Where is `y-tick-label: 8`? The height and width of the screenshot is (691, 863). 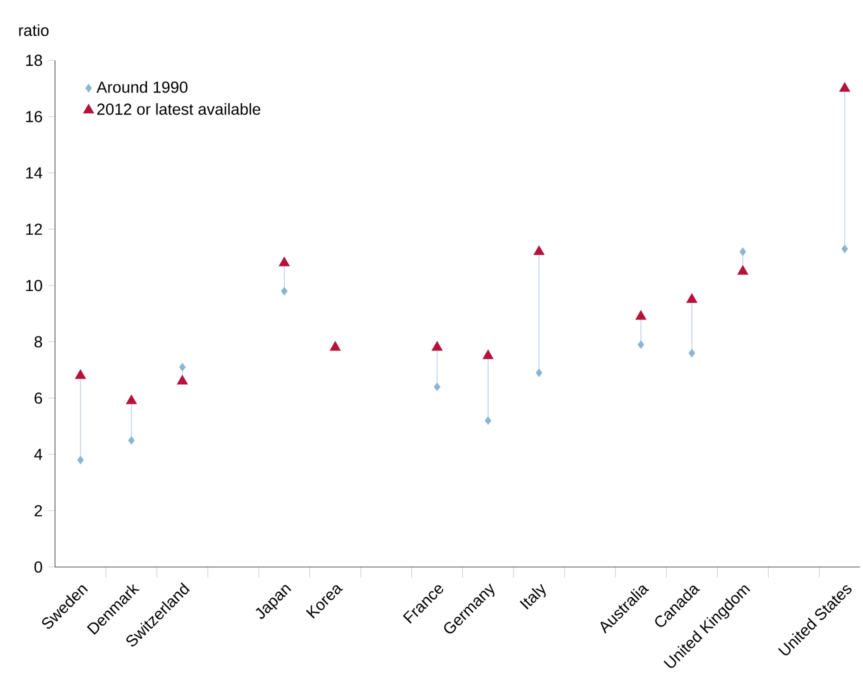 y-tick-label: 8 is located at coordinates (38, 342).